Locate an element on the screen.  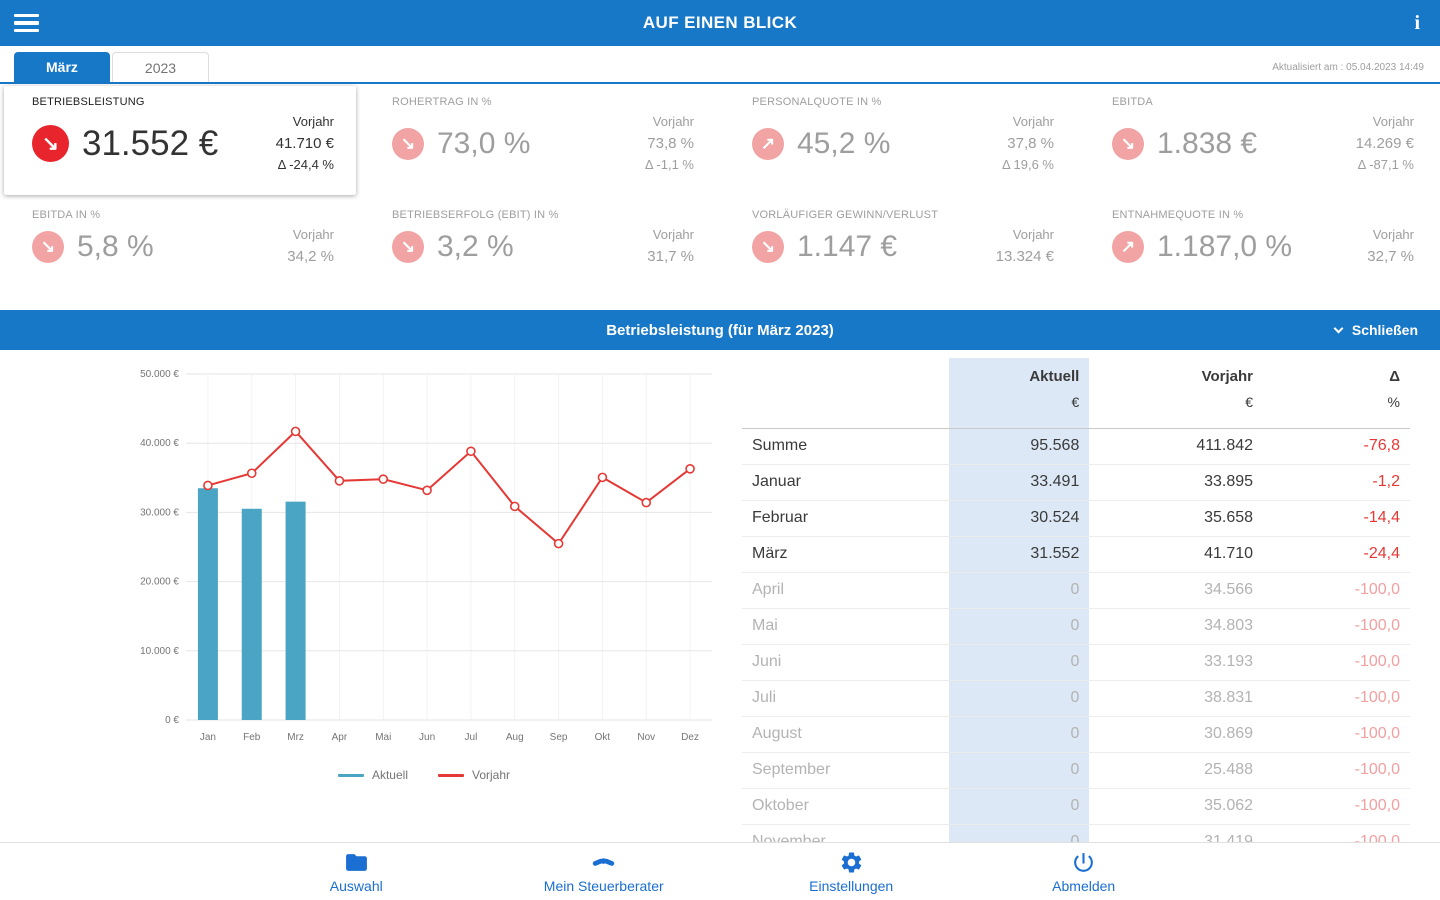
close-button: Schließen is located at coordinates (1375, 330).